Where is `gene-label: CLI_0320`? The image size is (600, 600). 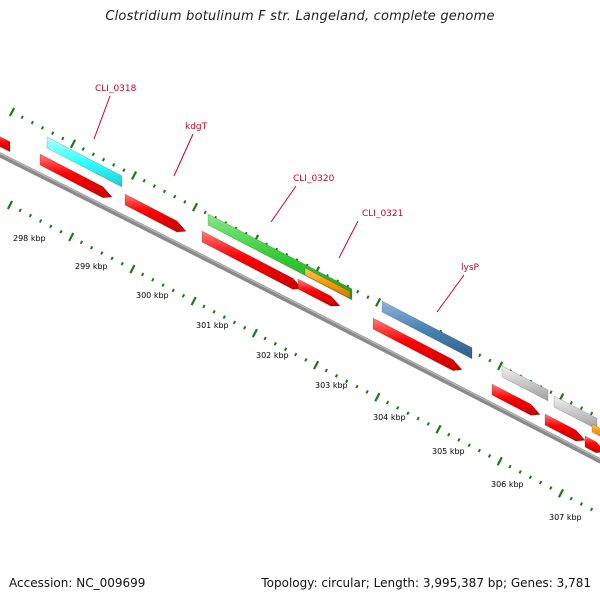
gene-label: CLI_0320 is located at coordinates (314, 179).